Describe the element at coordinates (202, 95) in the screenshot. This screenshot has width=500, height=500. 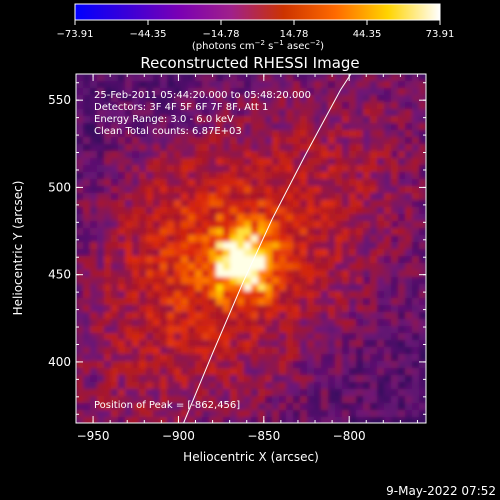
I see `info-line-time: 25-Feb-2011 05:44:20.000 to 05:48:20.000` at that location.